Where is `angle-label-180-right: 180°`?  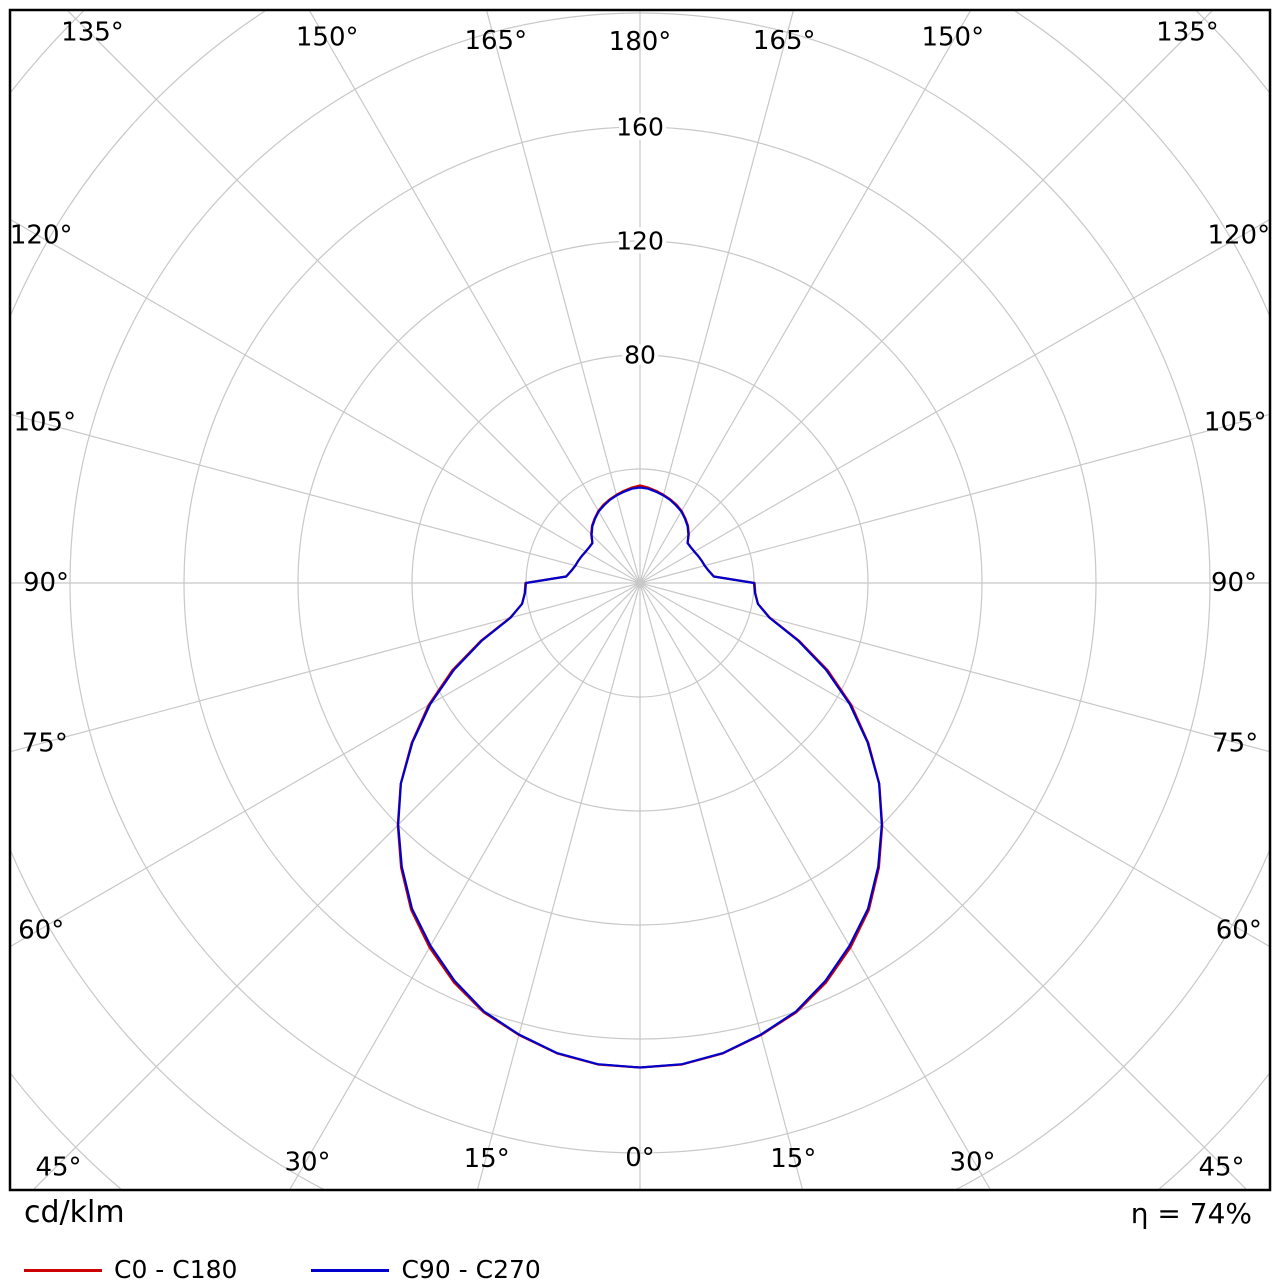
angle-label-180-right: 180° is located at coordinates (640, 42).